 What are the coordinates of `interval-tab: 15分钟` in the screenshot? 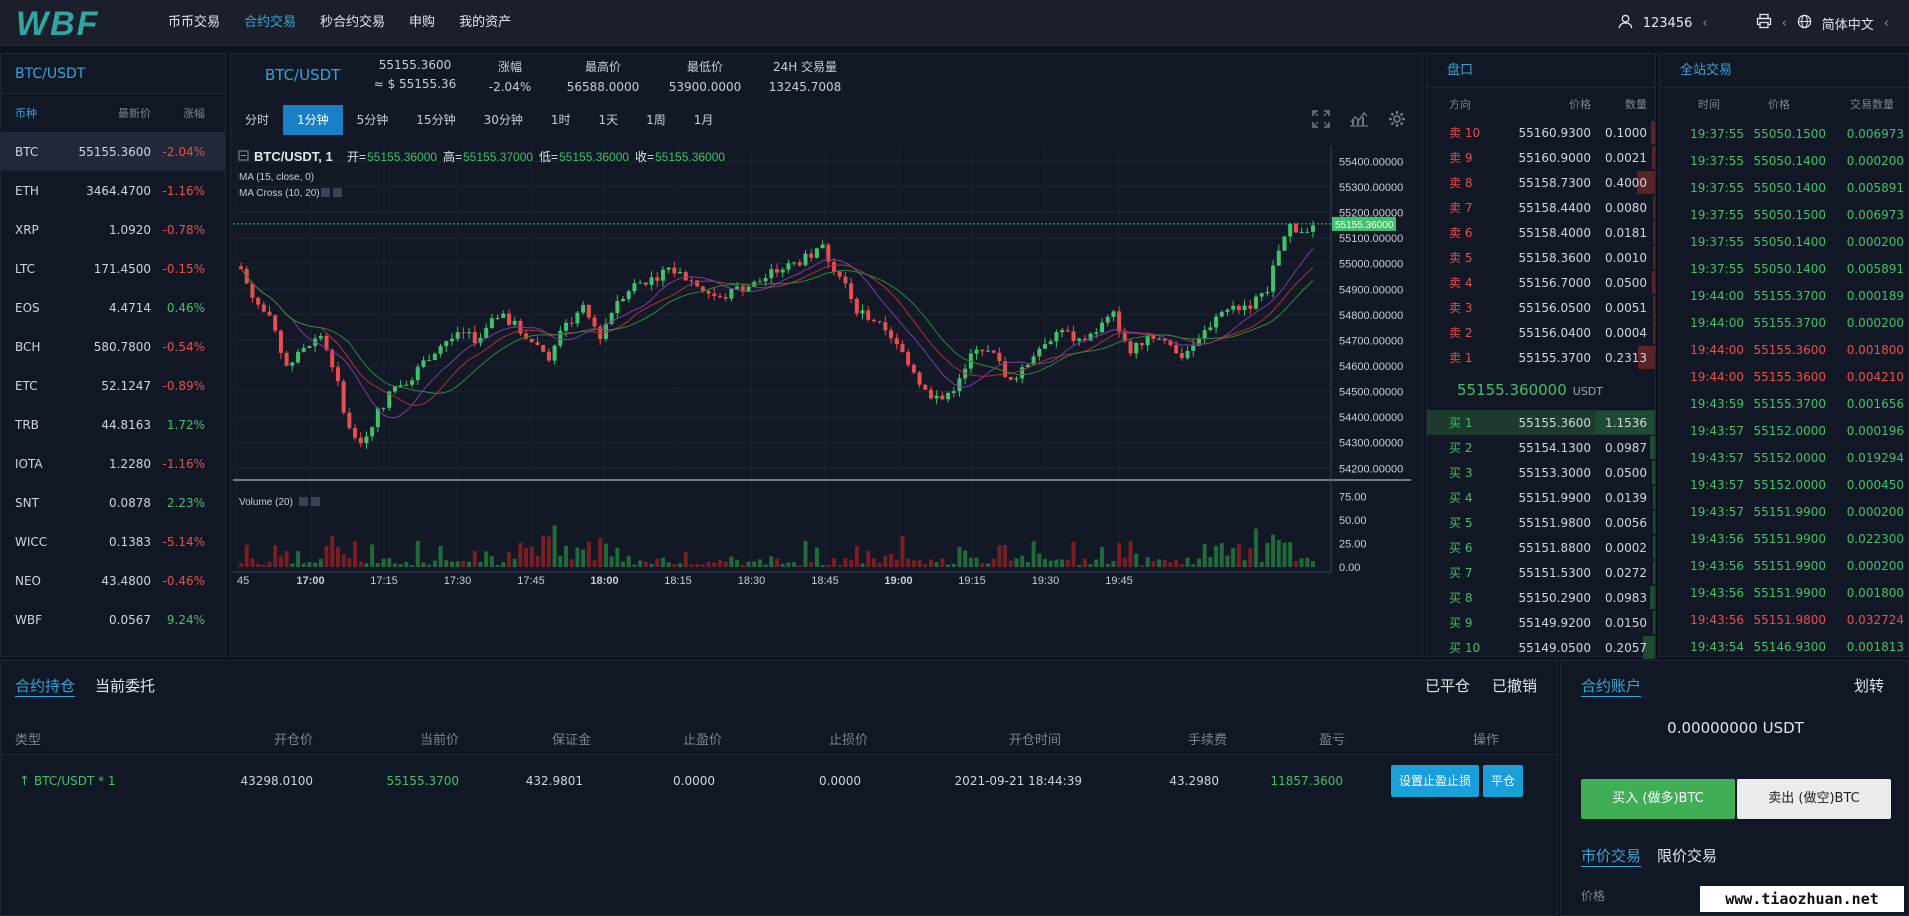 It's located at (436, 120).